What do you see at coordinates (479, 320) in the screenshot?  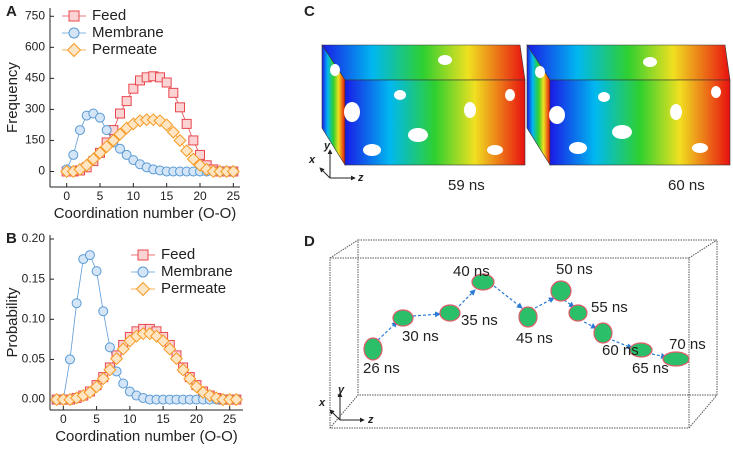 I see `time-label: 35 ns` at bounding box center [479, 320].